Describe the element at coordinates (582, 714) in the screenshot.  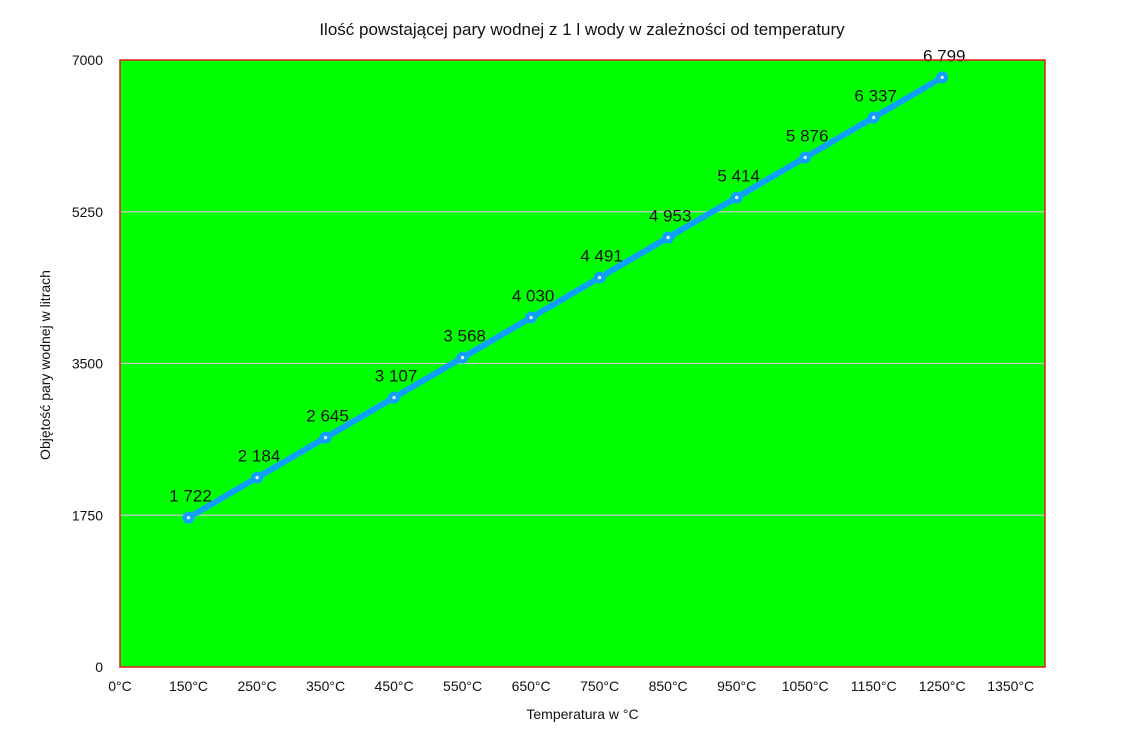
I see `x-axis-label: Temperatura w °C` at that location.